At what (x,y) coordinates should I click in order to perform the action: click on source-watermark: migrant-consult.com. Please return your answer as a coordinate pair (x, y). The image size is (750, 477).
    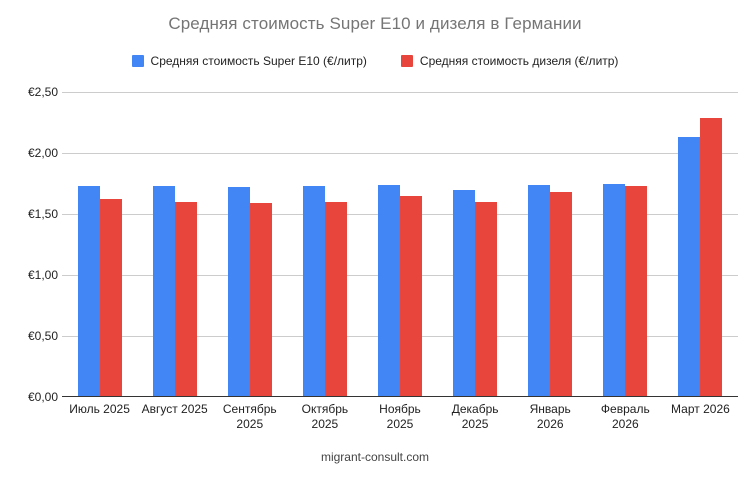
    Looking at the image, I should click on (375, 457).